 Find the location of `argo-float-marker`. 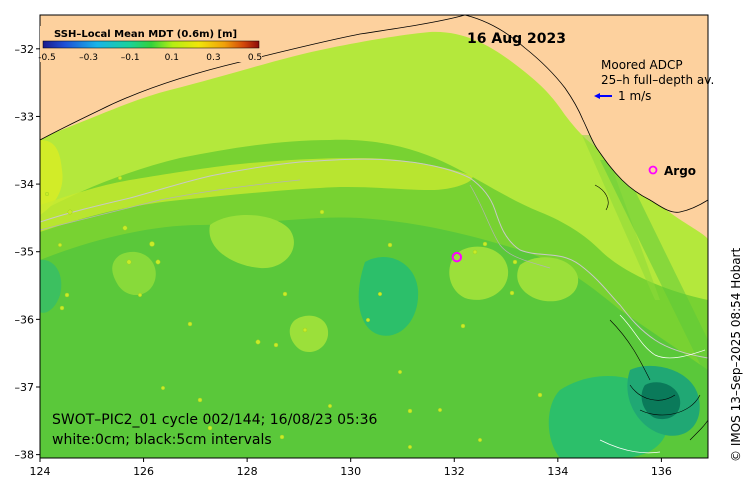

argo-float-marker is located at coordinates (457, 257).